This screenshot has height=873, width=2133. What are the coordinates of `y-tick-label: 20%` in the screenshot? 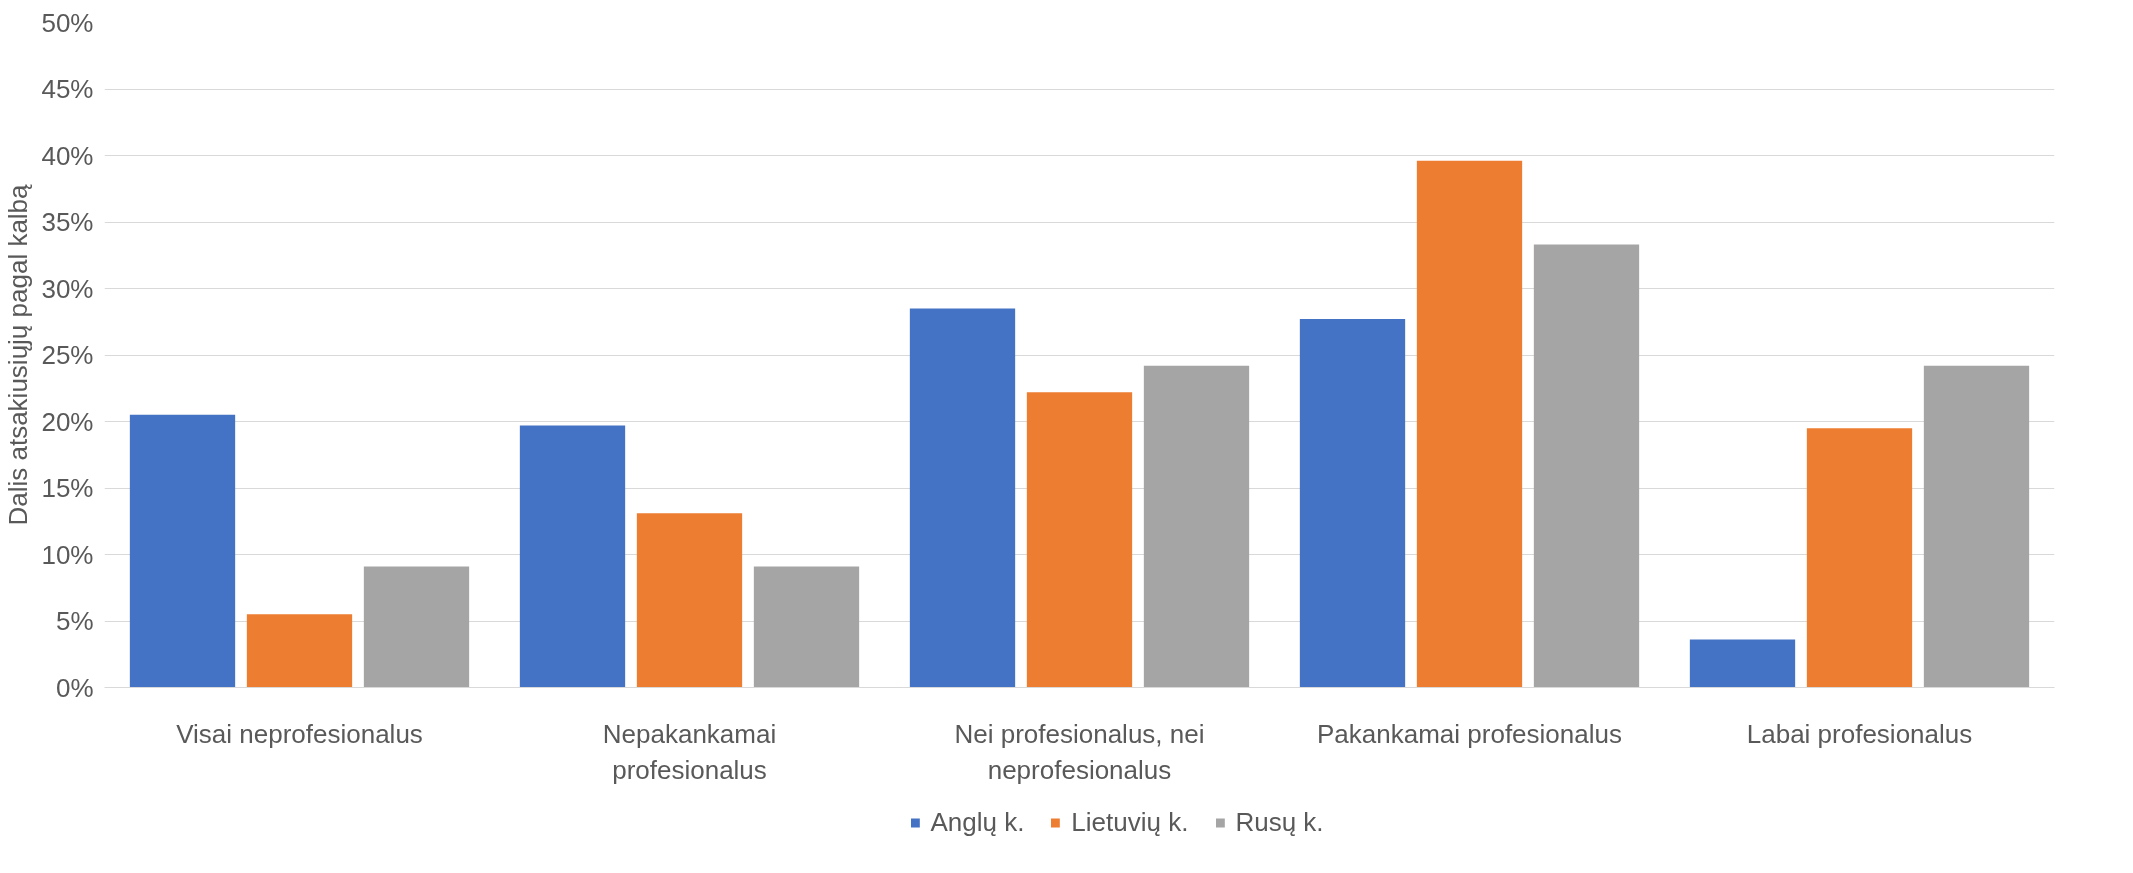 It's located at (67, 421).